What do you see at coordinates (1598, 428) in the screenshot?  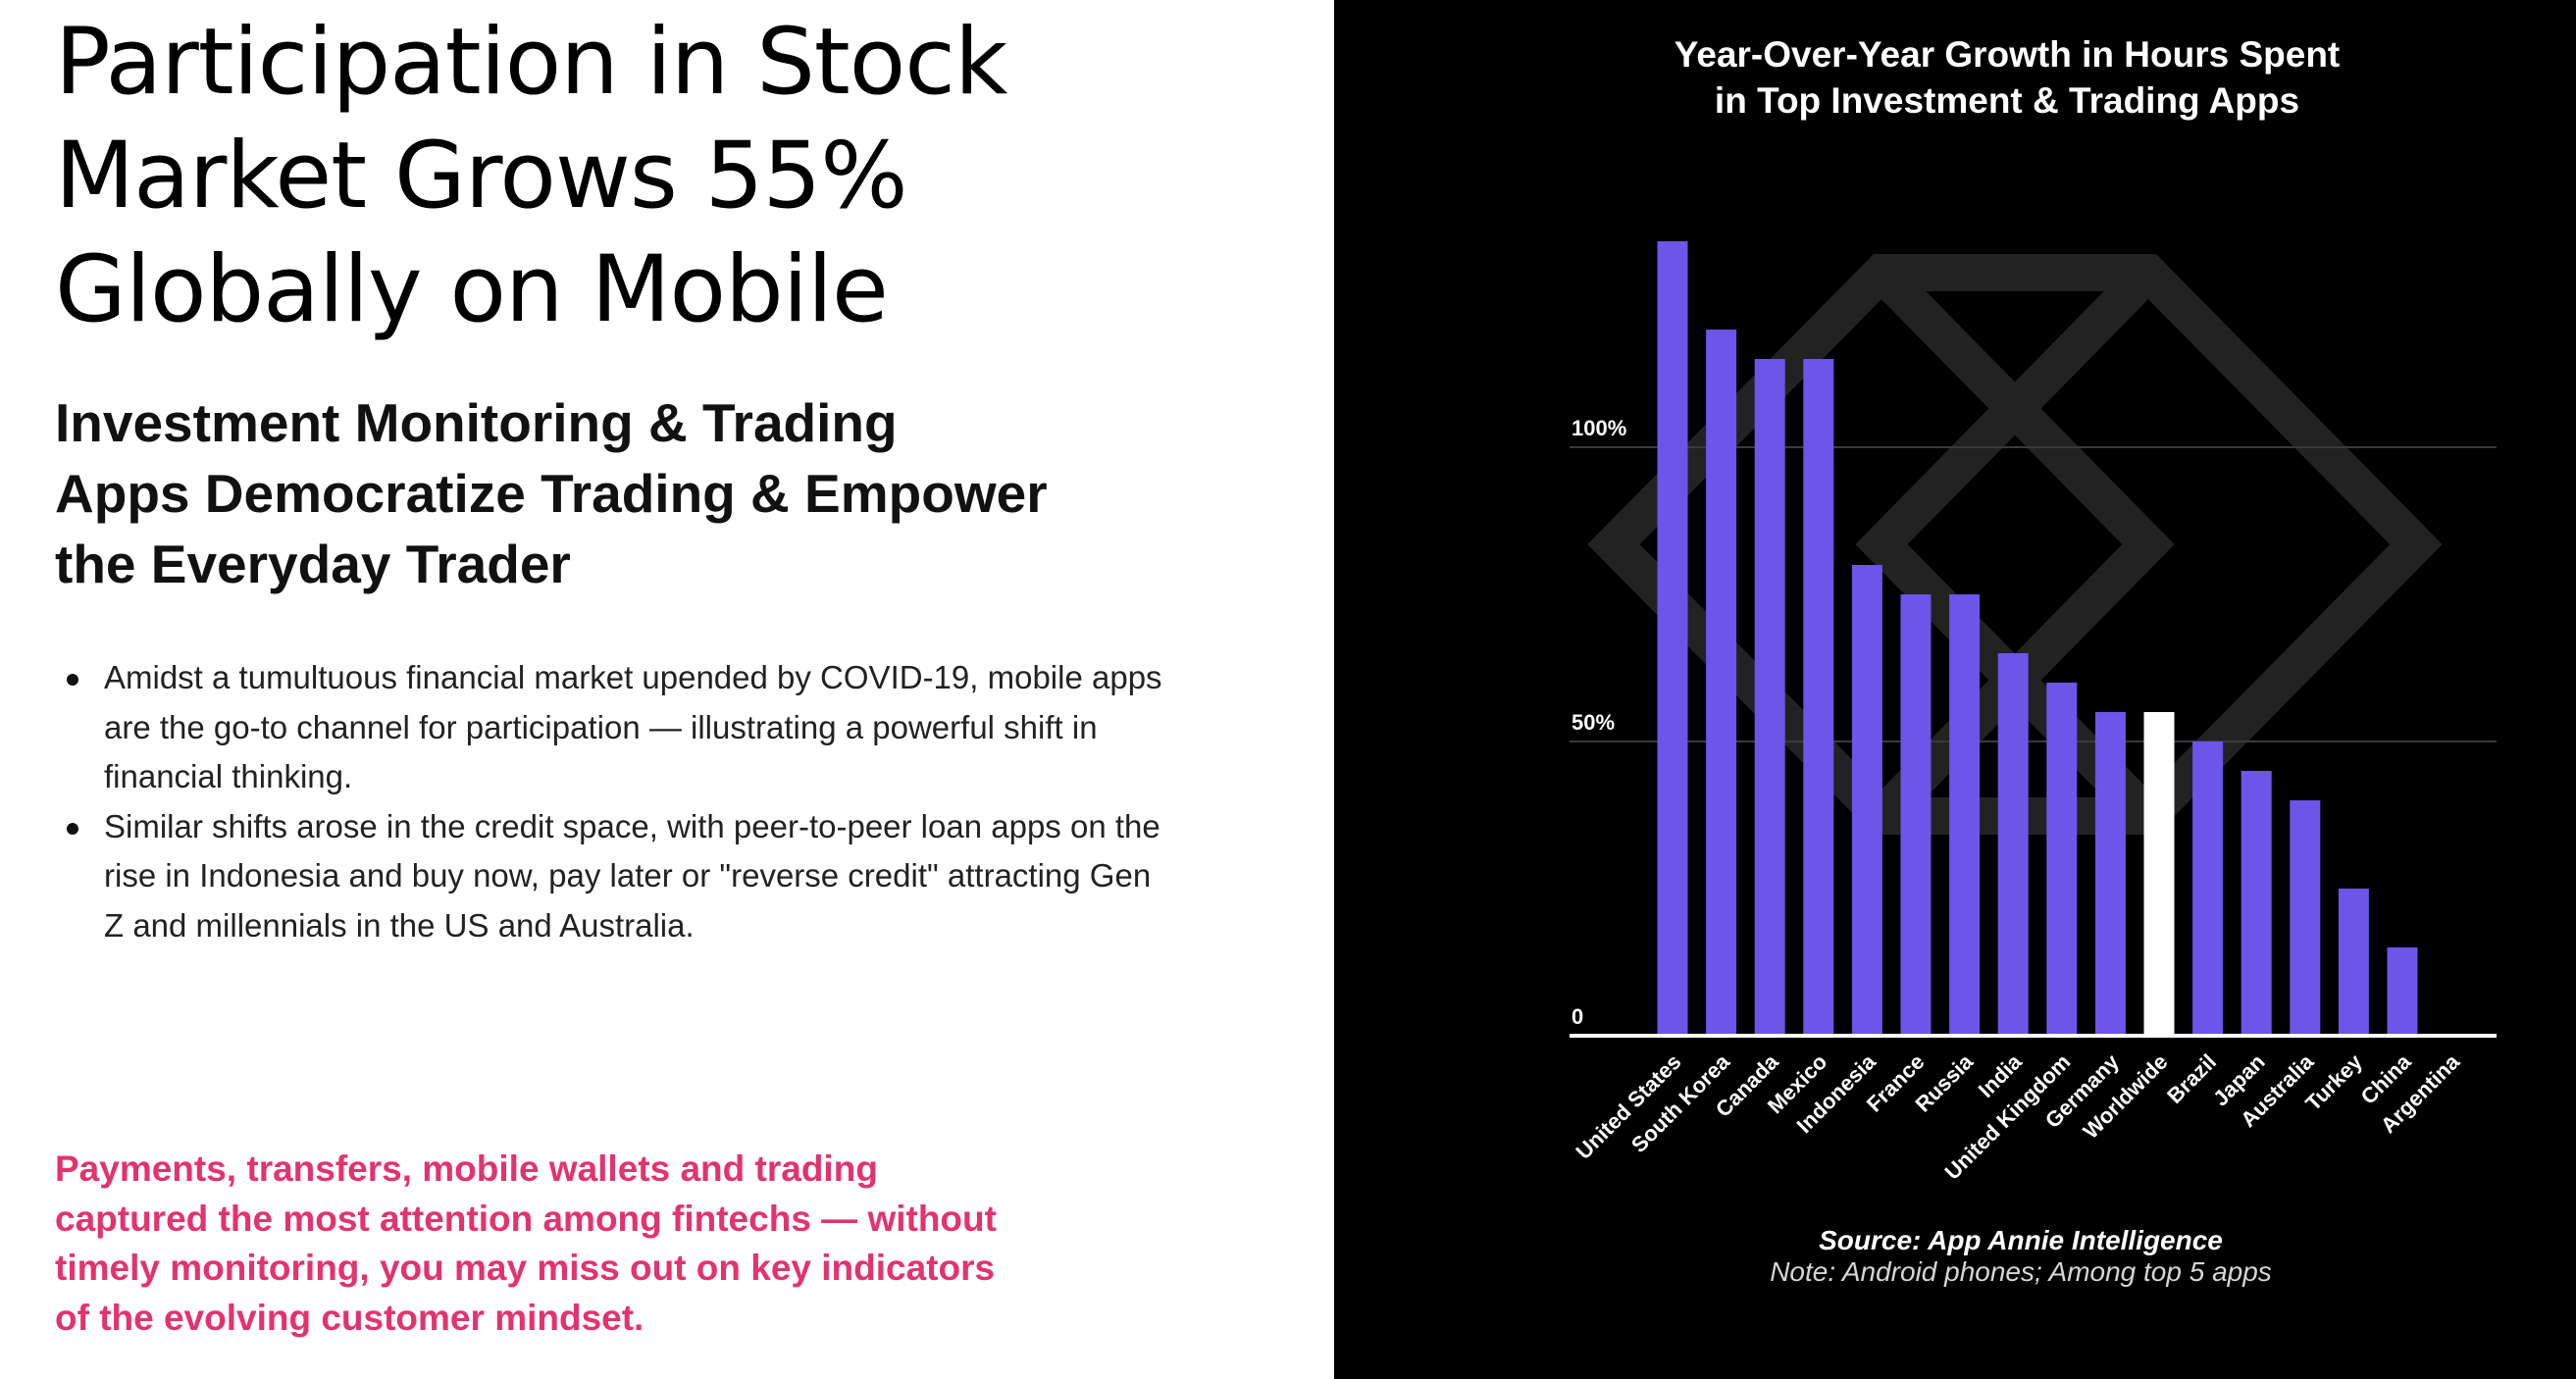 I see `y-tick-label: 100%` at bounding box center [1598, 428].